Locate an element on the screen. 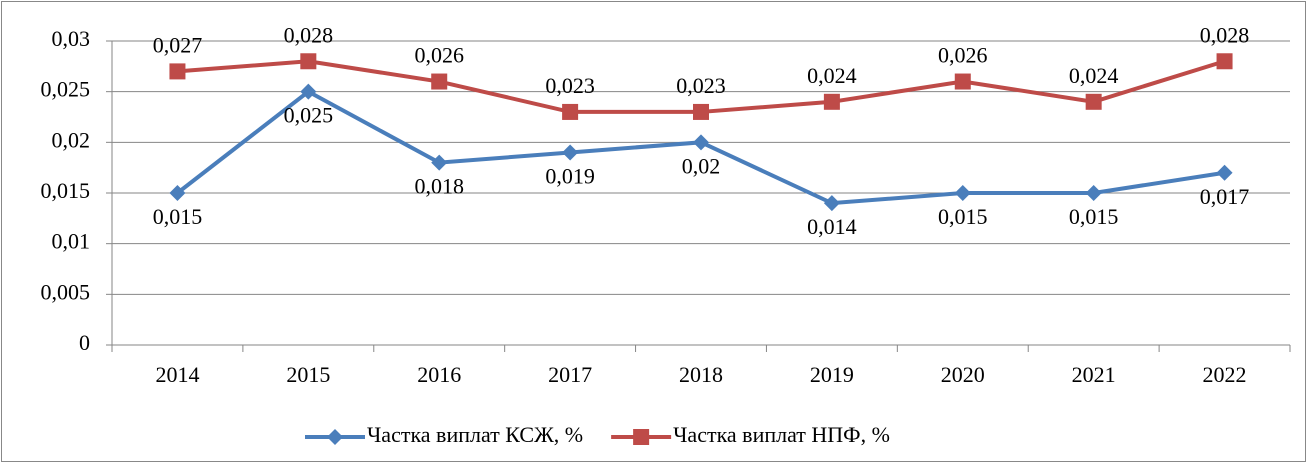  x-tick-label: 2014 is located at coordinates (177, 374).